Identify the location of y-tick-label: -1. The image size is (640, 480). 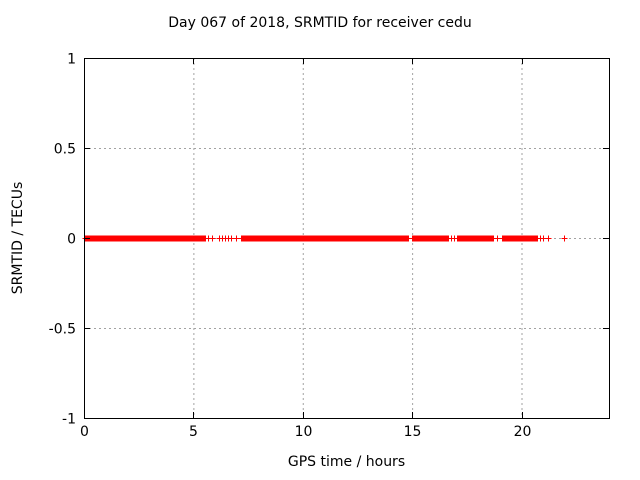
(69, 420).